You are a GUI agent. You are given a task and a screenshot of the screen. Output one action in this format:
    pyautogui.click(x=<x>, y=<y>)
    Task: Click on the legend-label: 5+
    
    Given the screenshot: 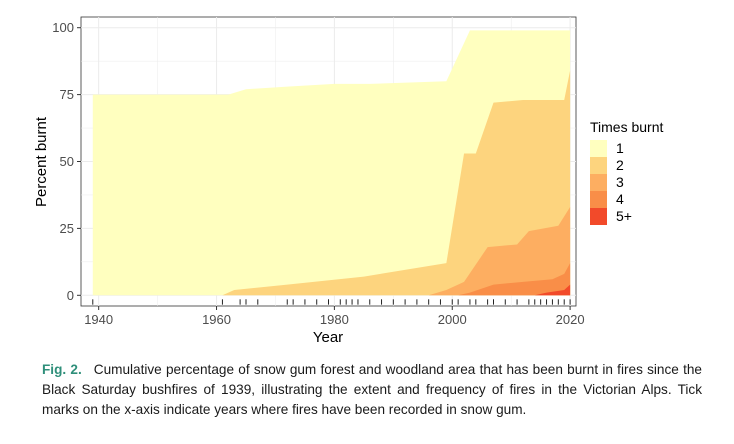 What is the action you would take?
    pyautogui.click(x=624, y=216)
    